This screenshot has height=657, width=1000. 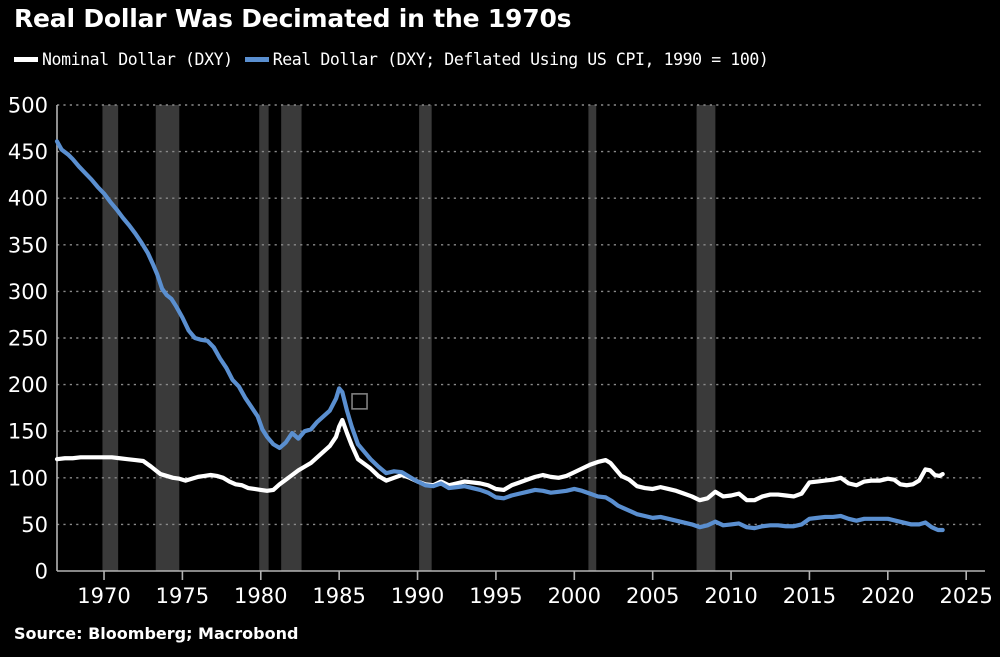 I want to click on source-note: Source: Bloomberg; Macrobond, so click(x=156, y=633).